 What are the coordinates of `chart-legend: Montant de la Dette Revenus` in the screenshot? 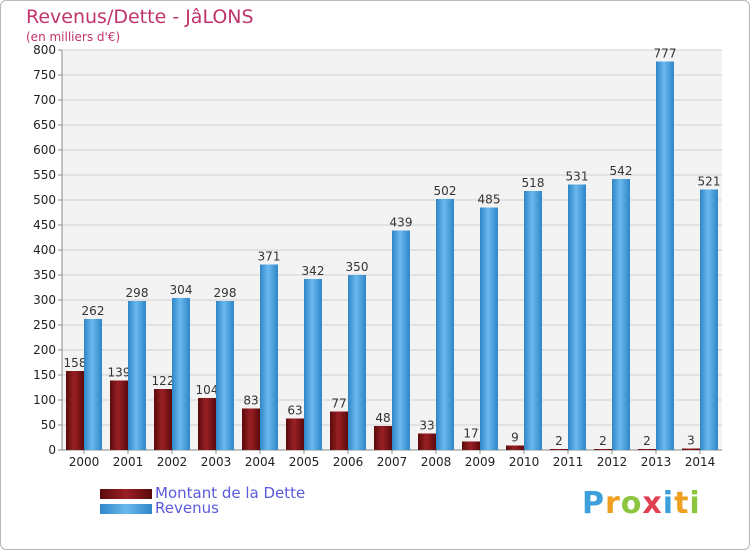 It's located at (202, 501).